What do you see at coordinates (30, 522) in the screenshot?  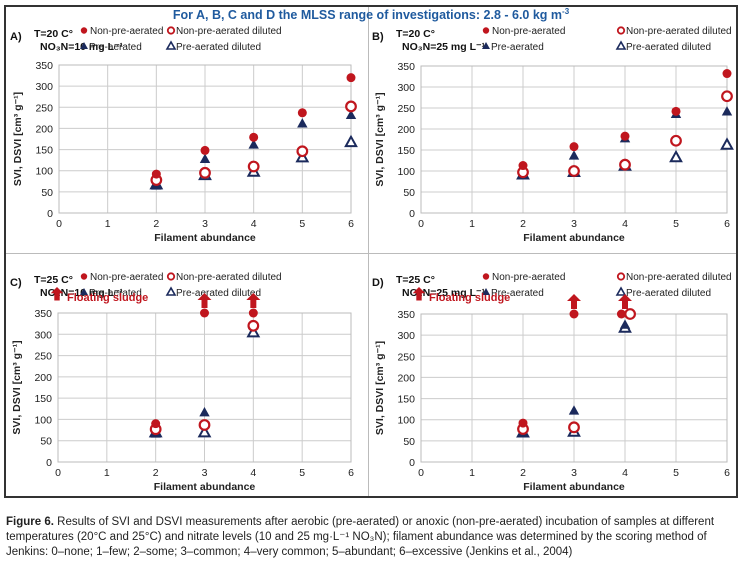 I see `caption-label: Figure 6.` at bounding box center [30, 522].